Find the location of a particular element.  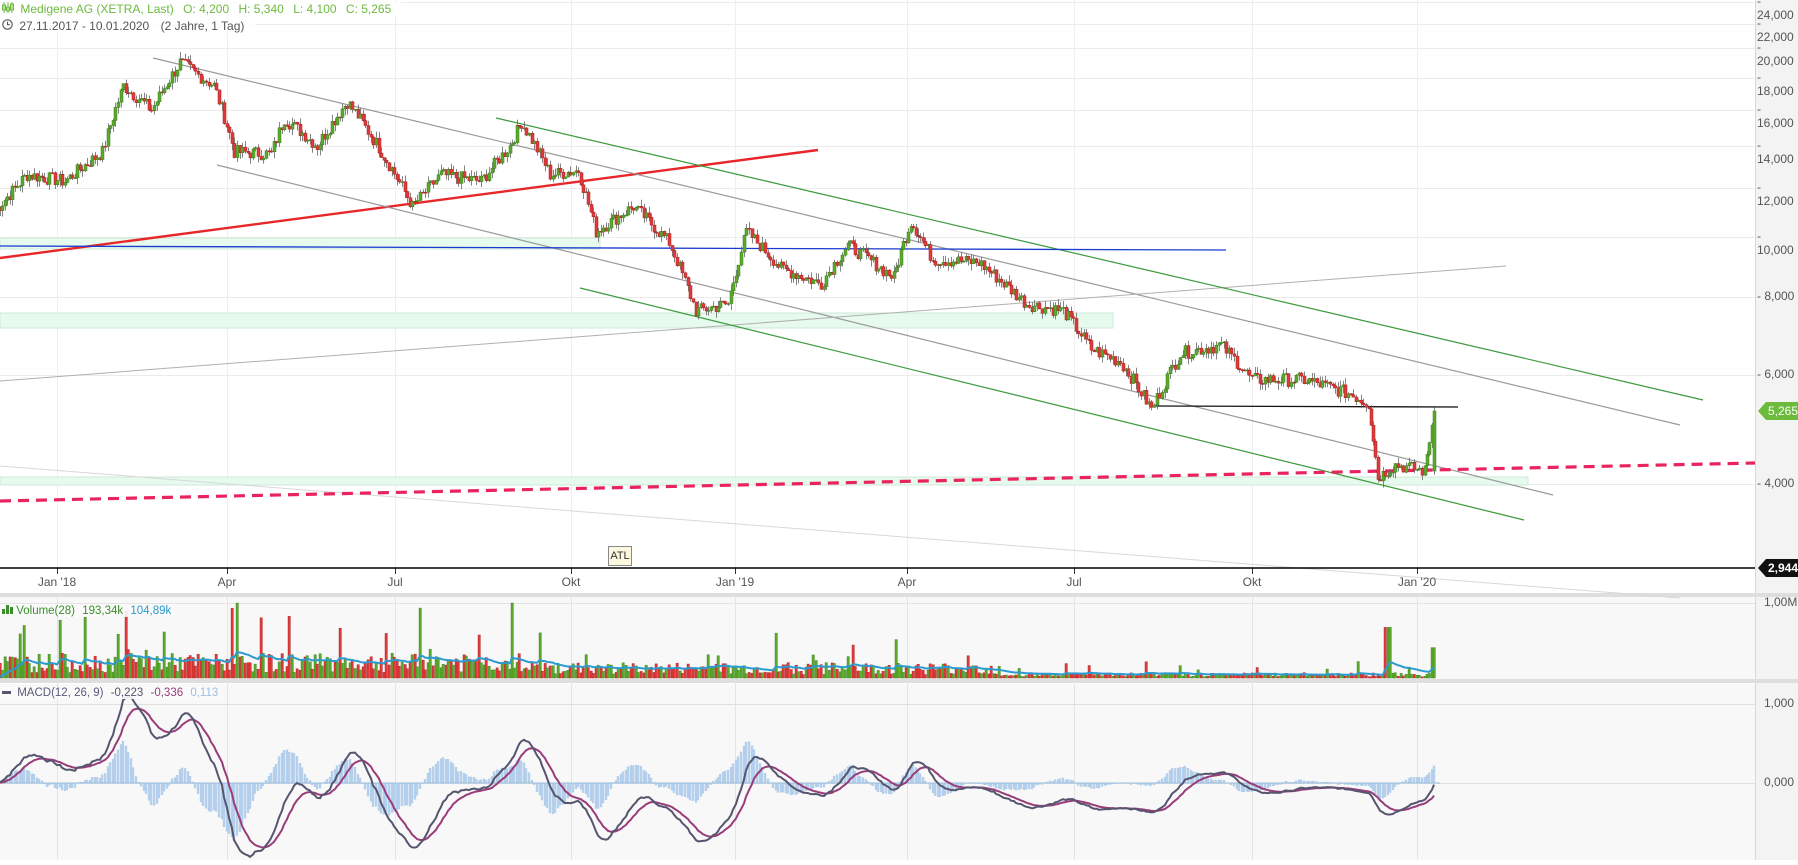

date-range: 27.11.2017 - 10.01.2020 is located at coordinates (84, 26).